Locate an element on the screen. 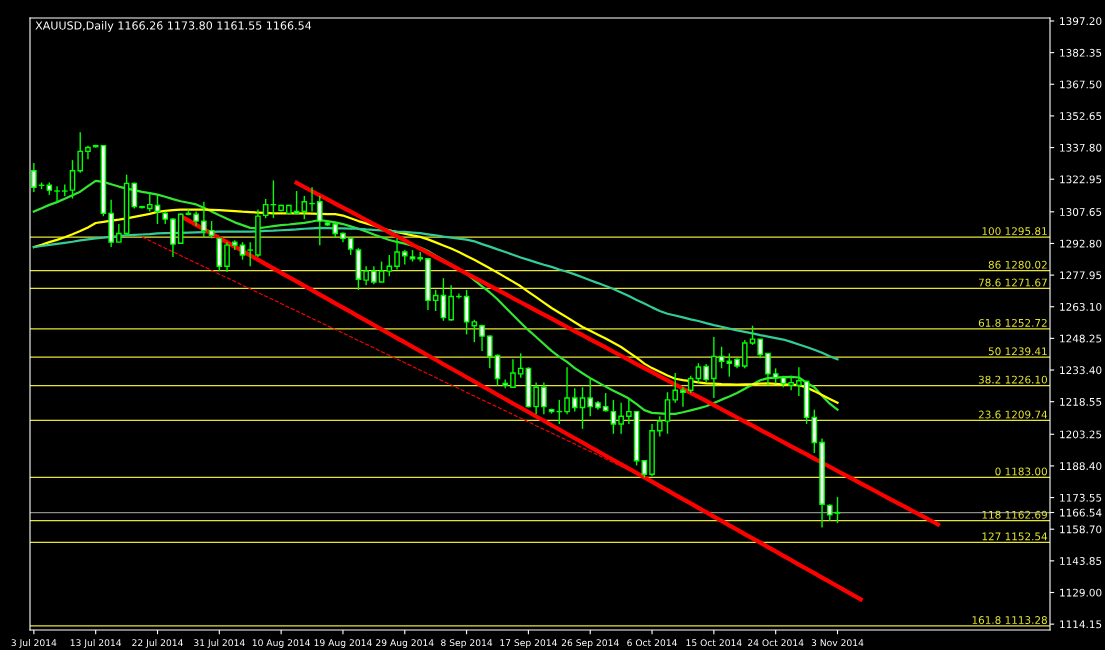 The height and width of the screenshot is (650, 1105). y-tick-label: 1114.15 is located at coordinates (1081, 624).